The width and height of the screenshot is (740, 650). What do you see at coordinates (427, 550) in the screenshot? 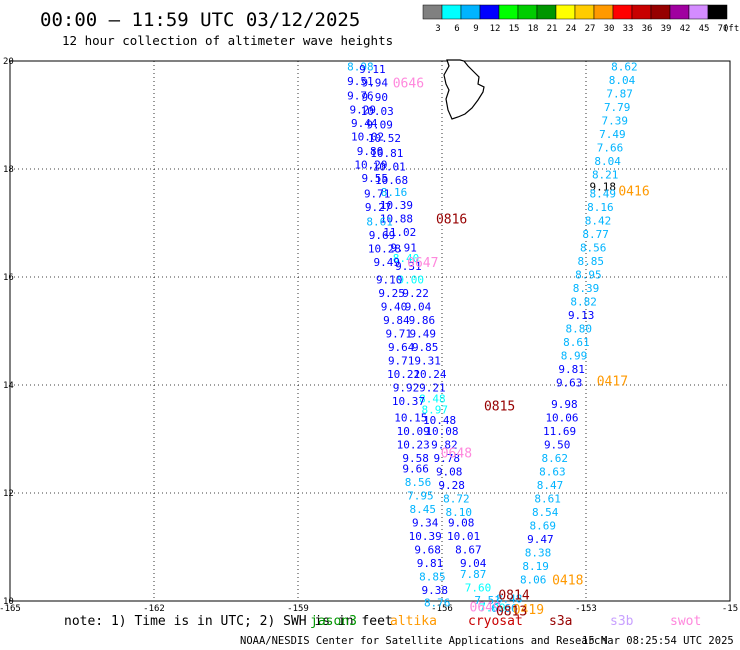
I see `swh-value: 9.68` at bounding box center [427, 550].